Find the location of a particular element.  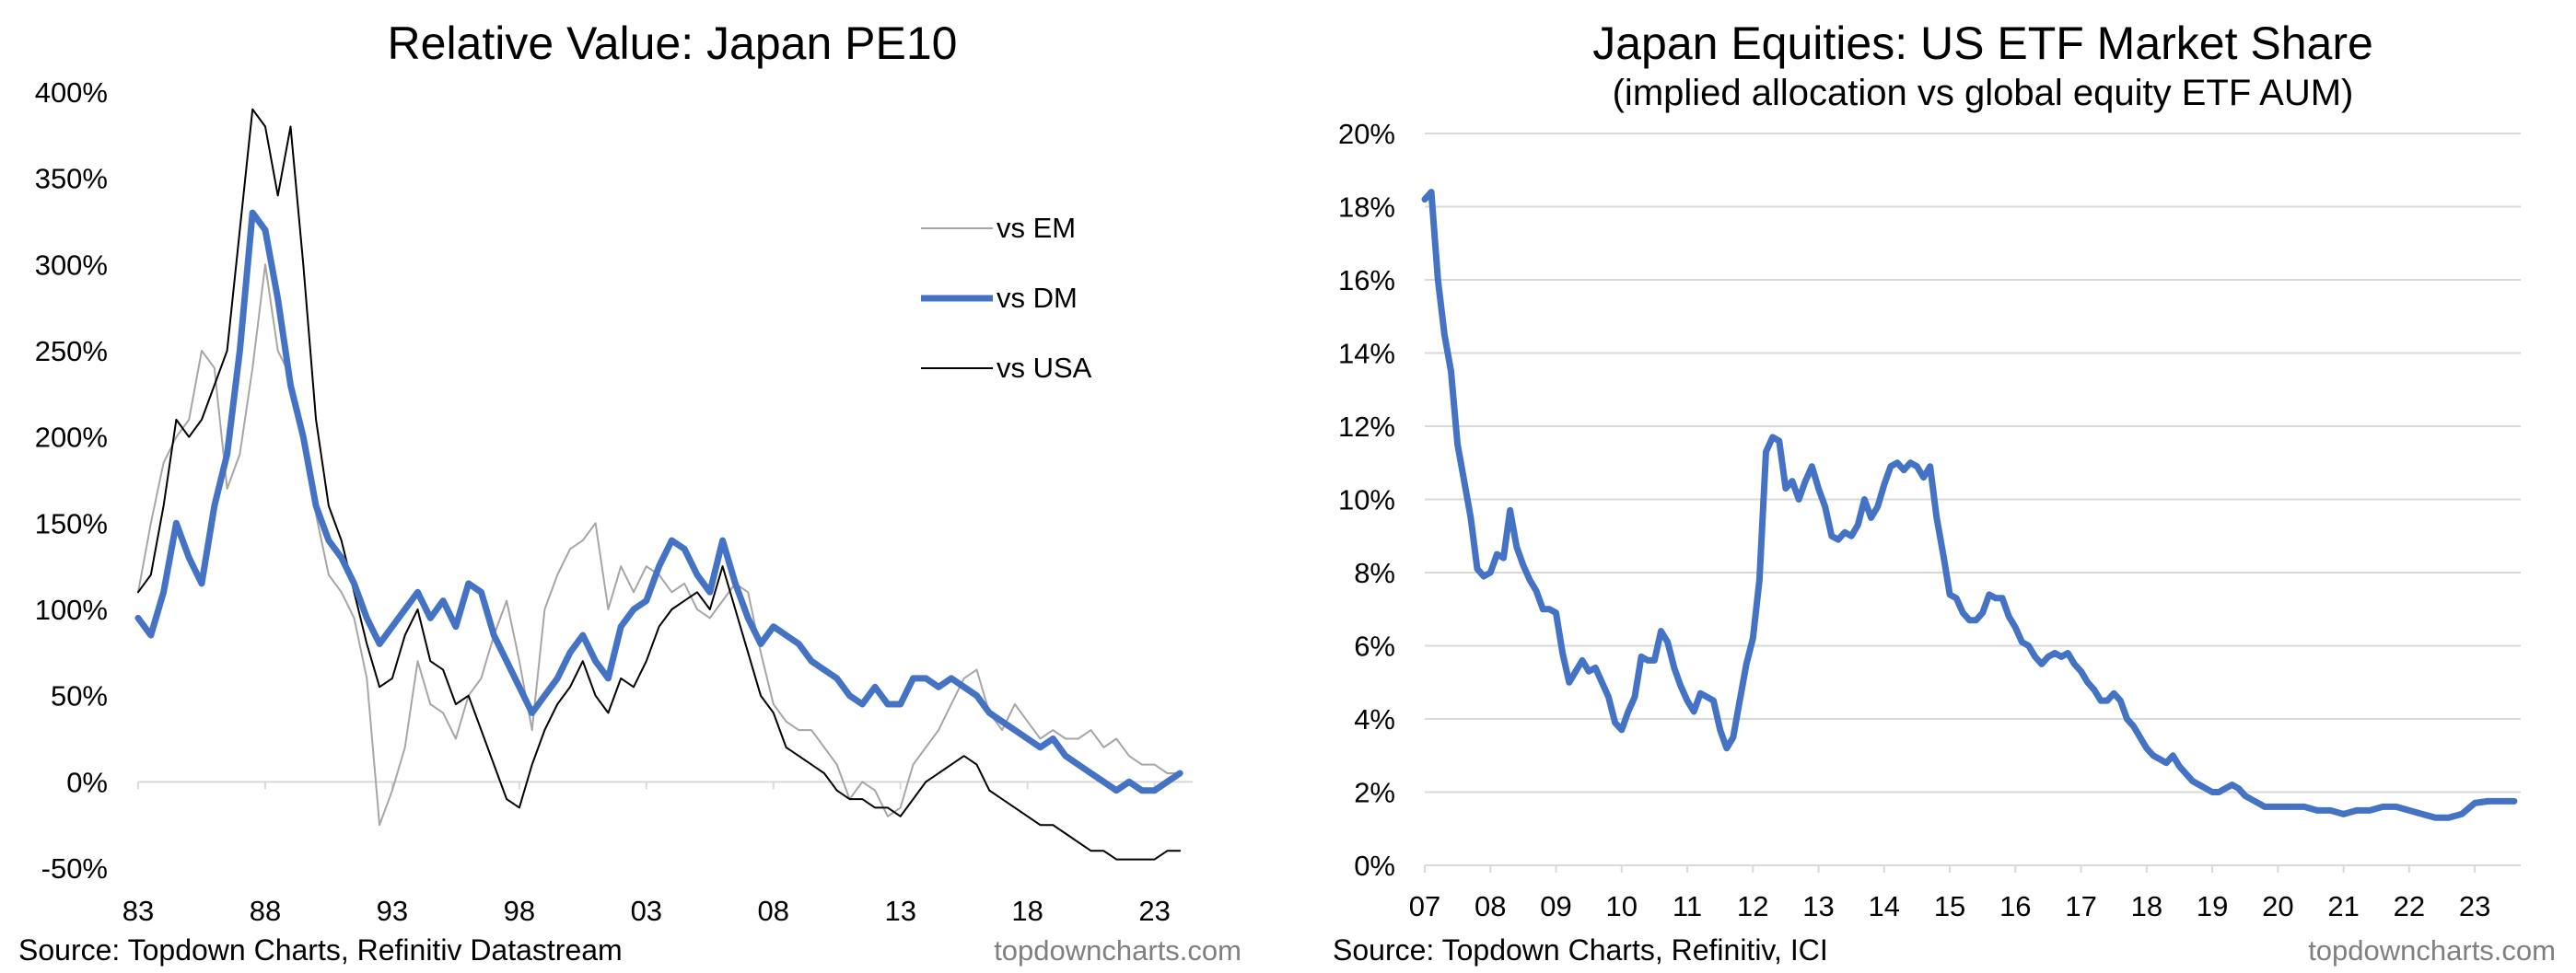

right-x-tick-09: 09 is located at coordinates (1555, 906).